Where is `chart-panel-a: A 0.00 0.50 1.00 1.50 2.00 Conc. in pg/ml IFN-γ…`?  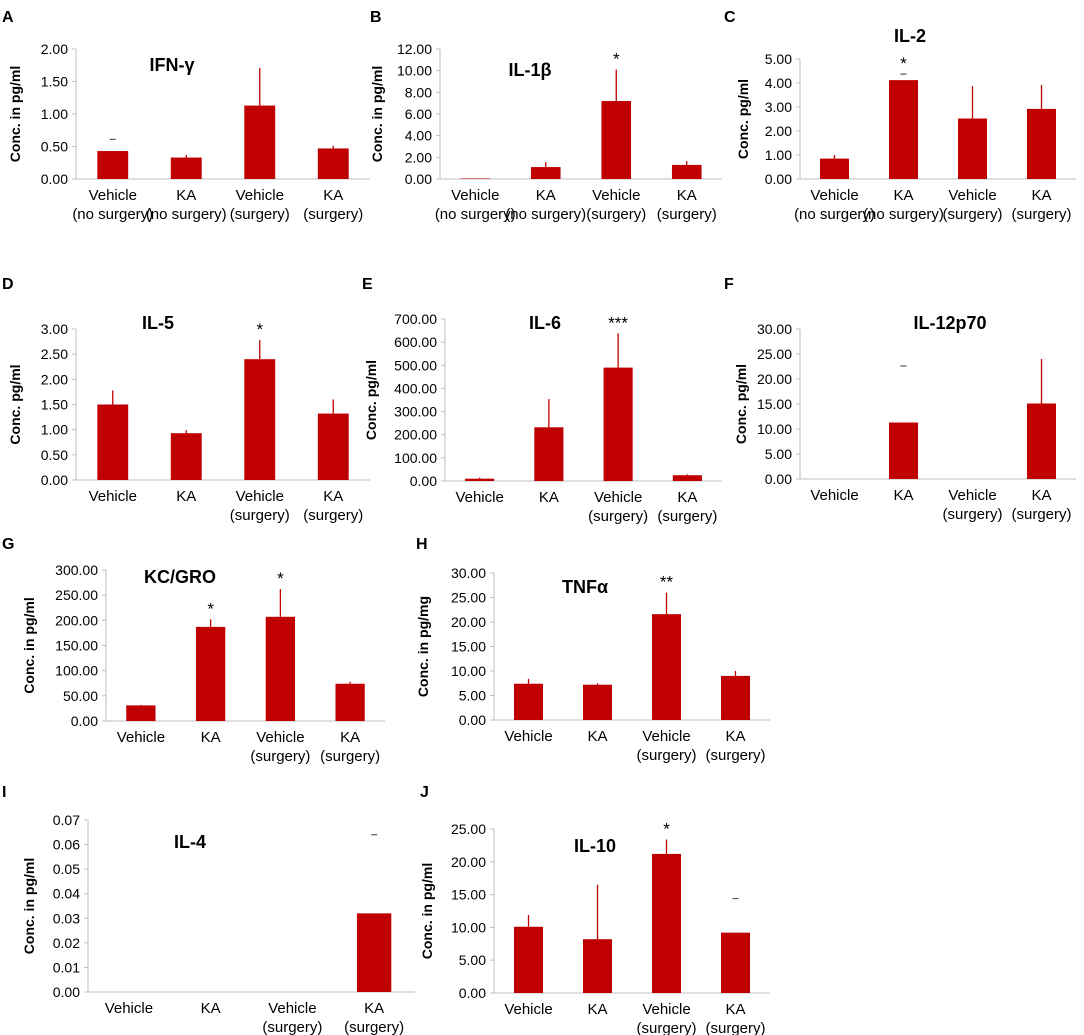 chart-panel-a: A 0.00 0.50 1.00 1.50 2.00 Conc. in pg/ml IFN-γ… is located at coordinates (186, 116).